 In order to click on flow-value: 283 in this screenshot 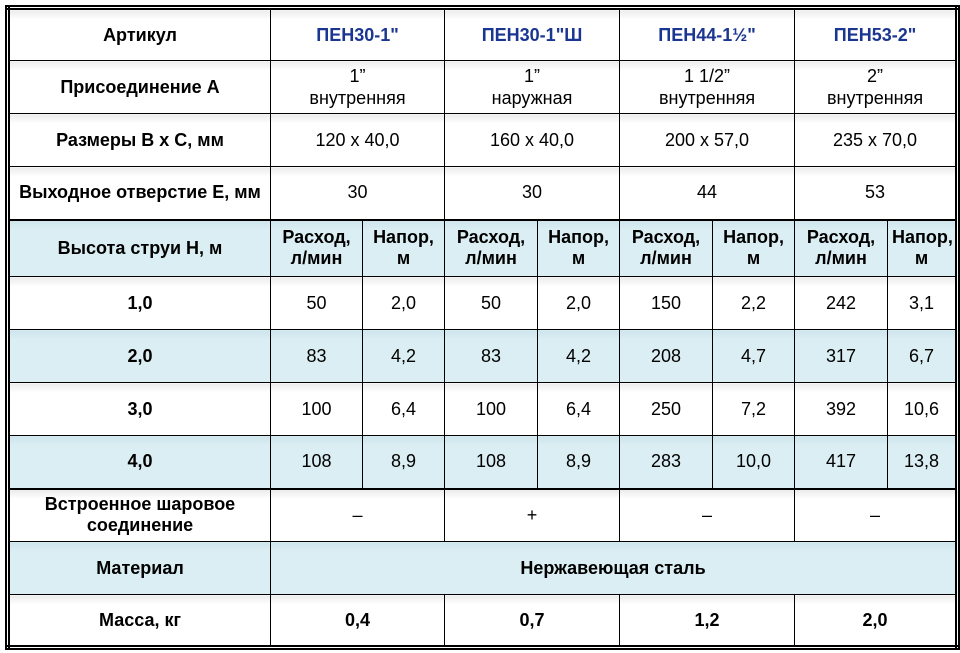, I will do `click(666, 462)`.